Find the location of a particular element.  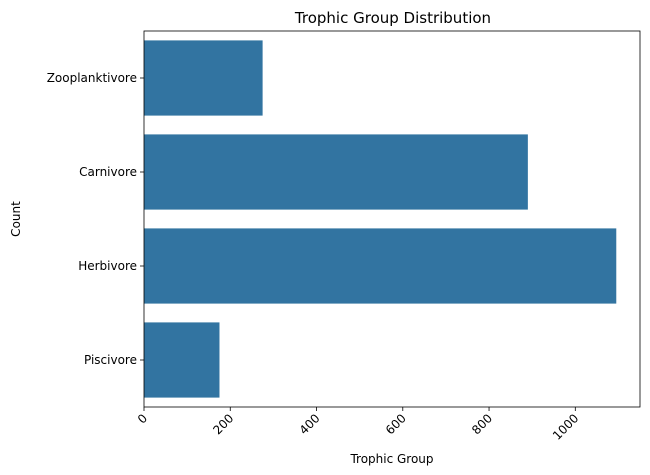

x-tick-label-0: 0 is located at coordinates (142, 418).